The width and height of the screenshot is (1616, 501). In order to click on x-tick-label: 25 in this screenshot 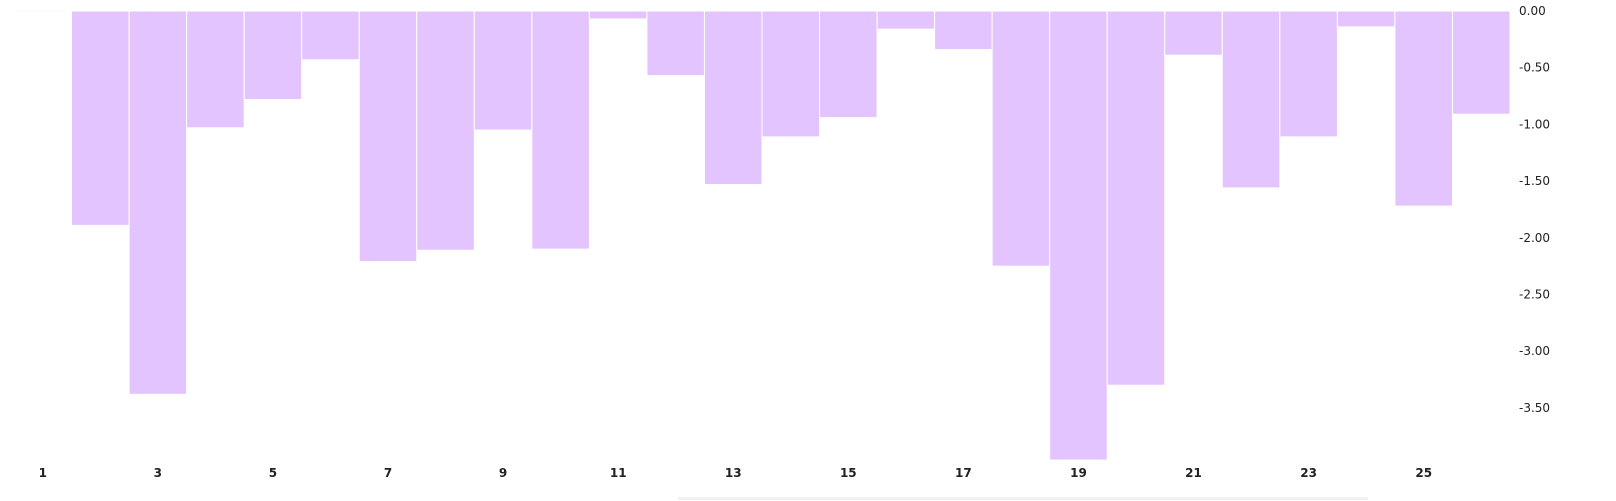, I will do `click(1423, 473)`.